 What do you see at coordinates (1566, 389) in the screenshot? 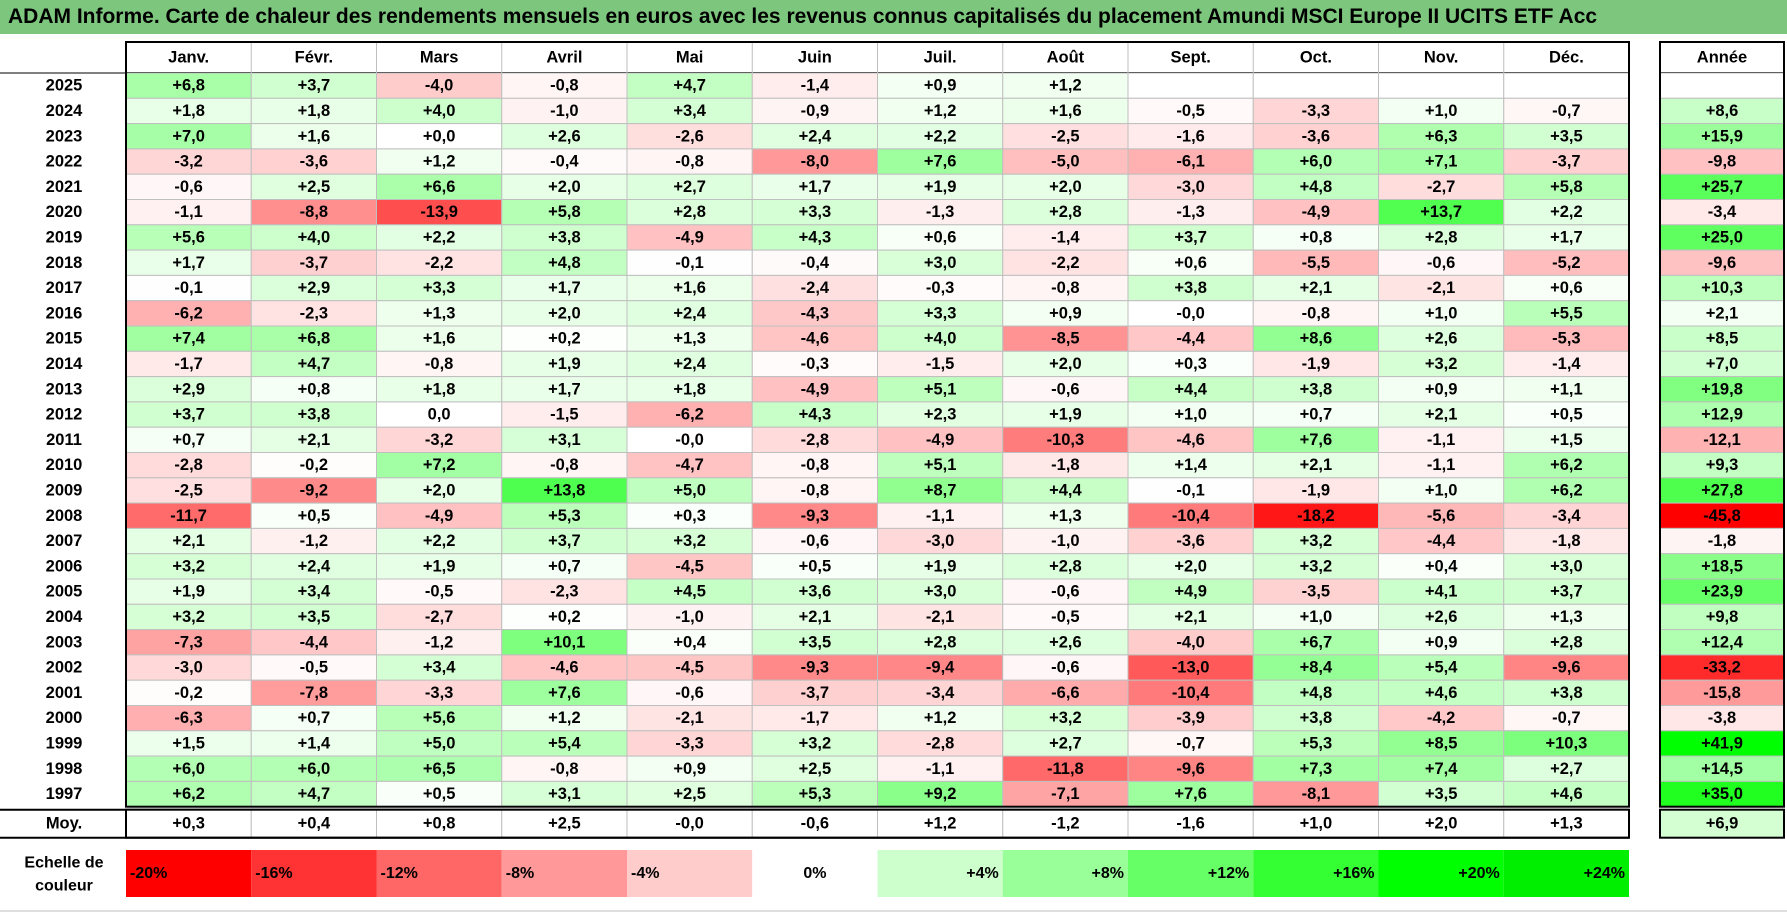
I see `cell-value: +1,1` at bounding box center [1566, 389].